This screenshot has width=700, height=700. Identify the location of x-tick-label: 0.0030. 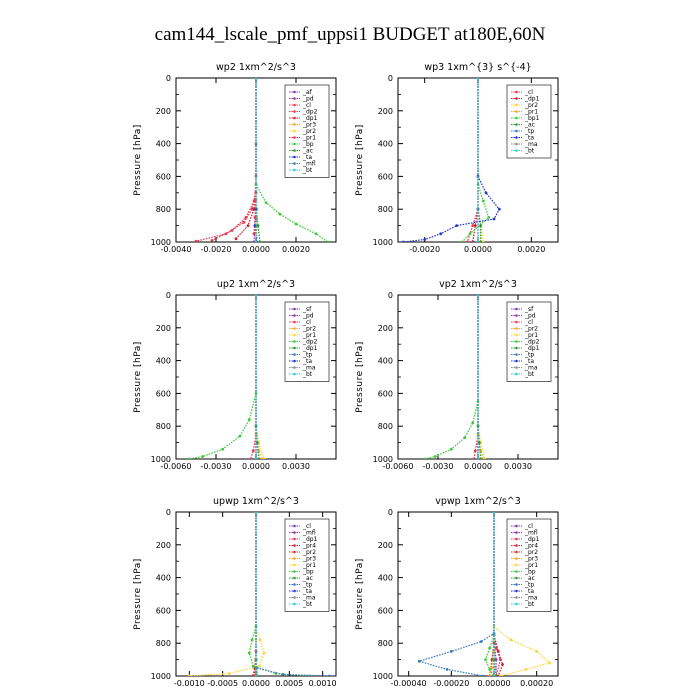
(296, 466).